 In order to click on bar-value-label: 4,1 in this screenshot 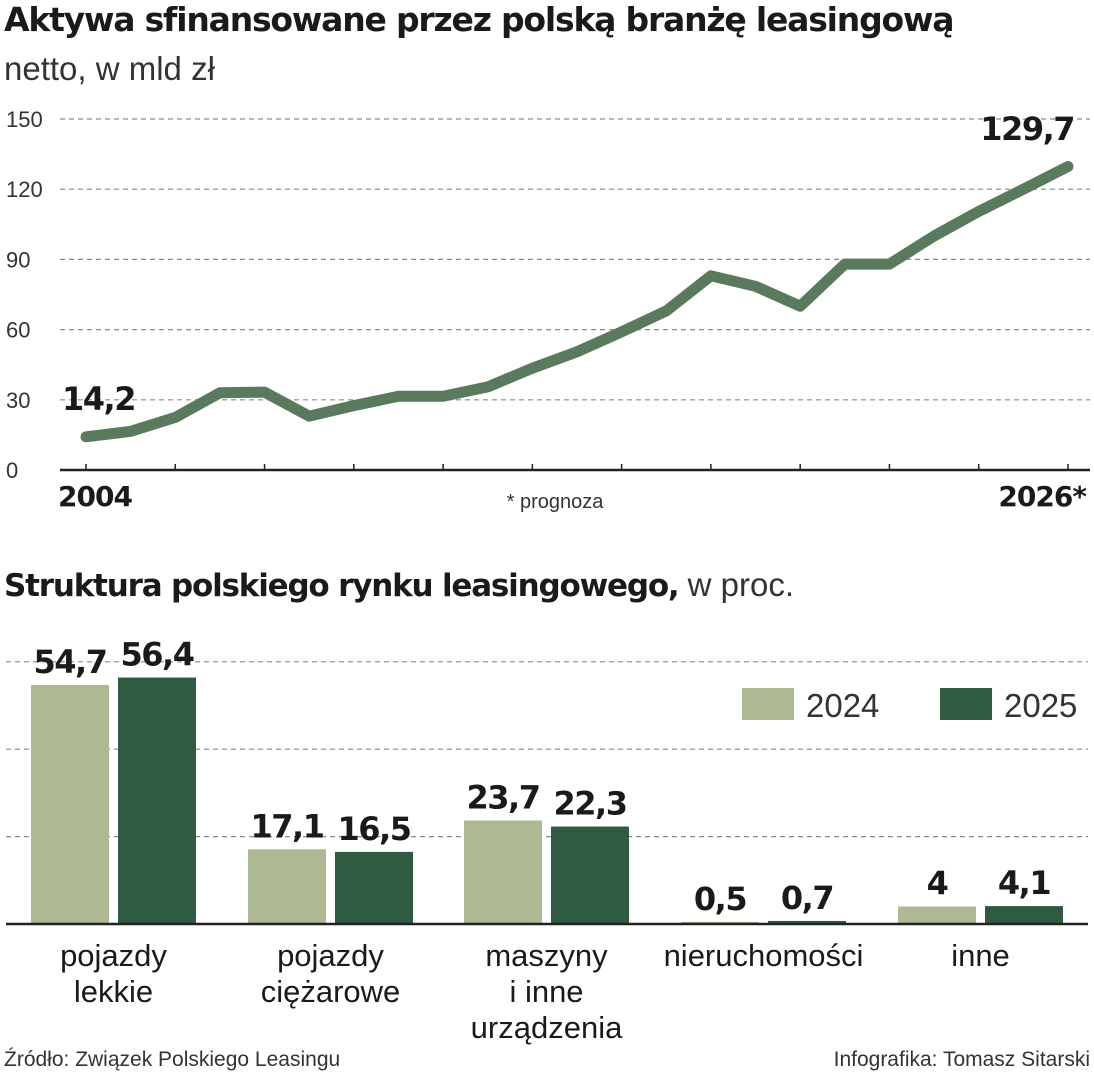, I will do `click(1024, 883)`.